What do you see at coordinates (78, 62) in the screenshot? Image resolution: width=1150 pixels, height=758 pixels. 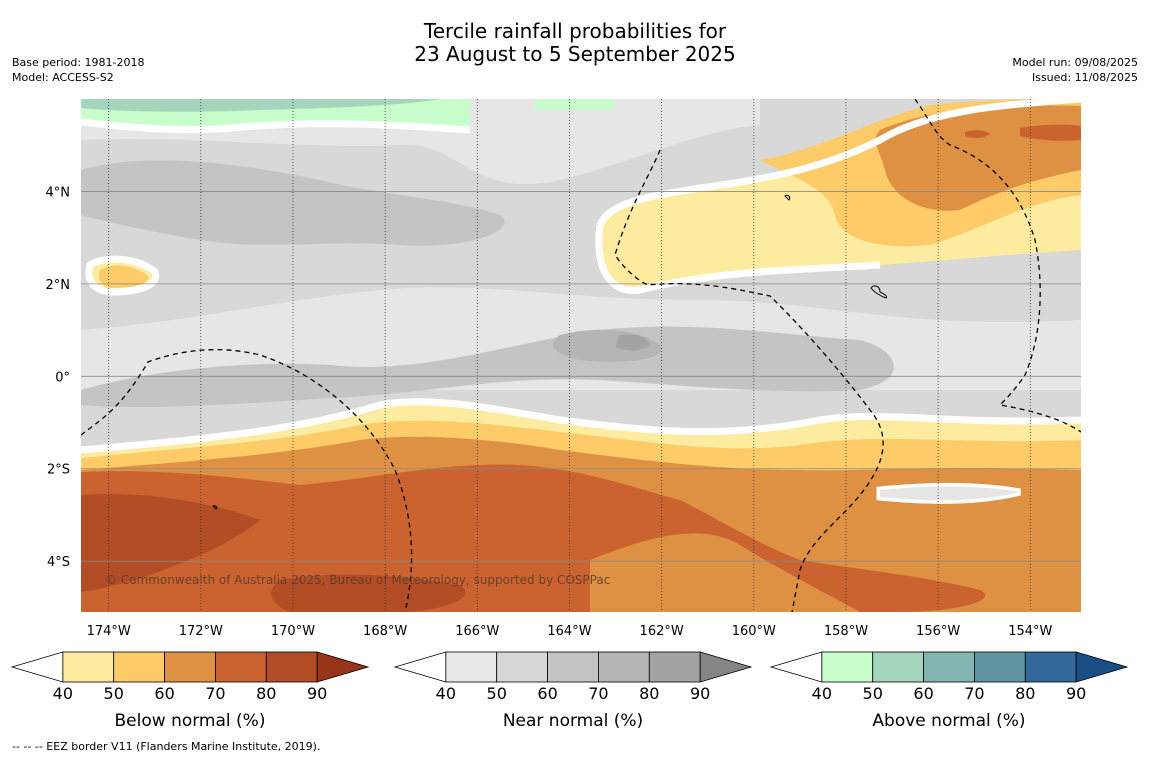 I see `base-period: Base period: 1981-2018` at bounding box center [78, 62].